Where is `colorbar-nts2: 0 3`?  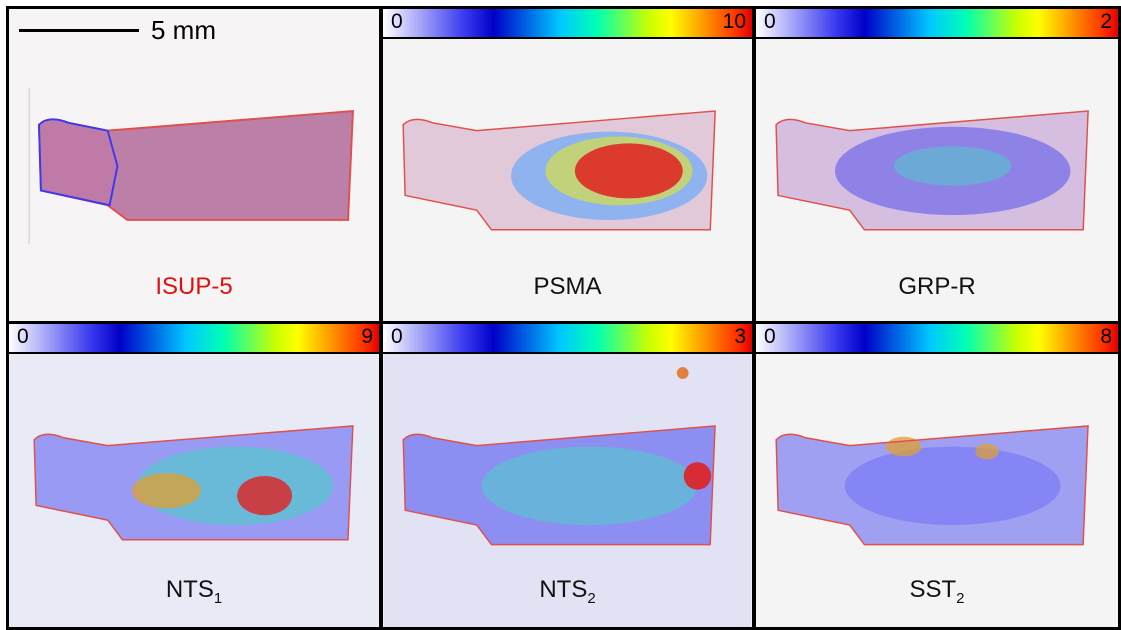 colorbar-nts2: 0 3 is located at coordinates (567, 339).